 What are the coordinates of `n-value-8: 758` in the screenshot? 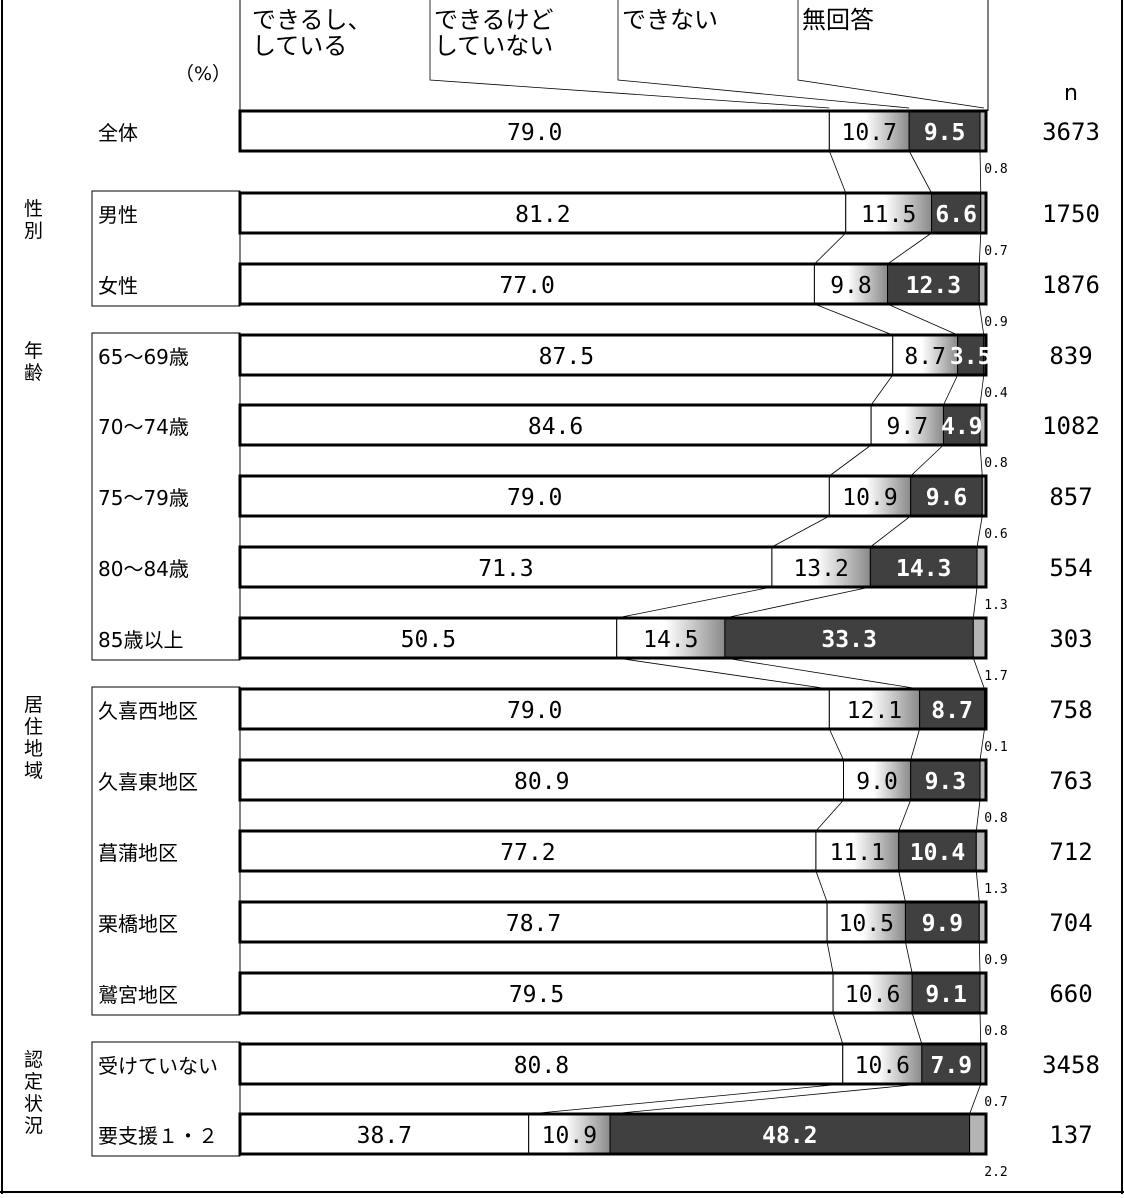 It's located at (1070, 710).